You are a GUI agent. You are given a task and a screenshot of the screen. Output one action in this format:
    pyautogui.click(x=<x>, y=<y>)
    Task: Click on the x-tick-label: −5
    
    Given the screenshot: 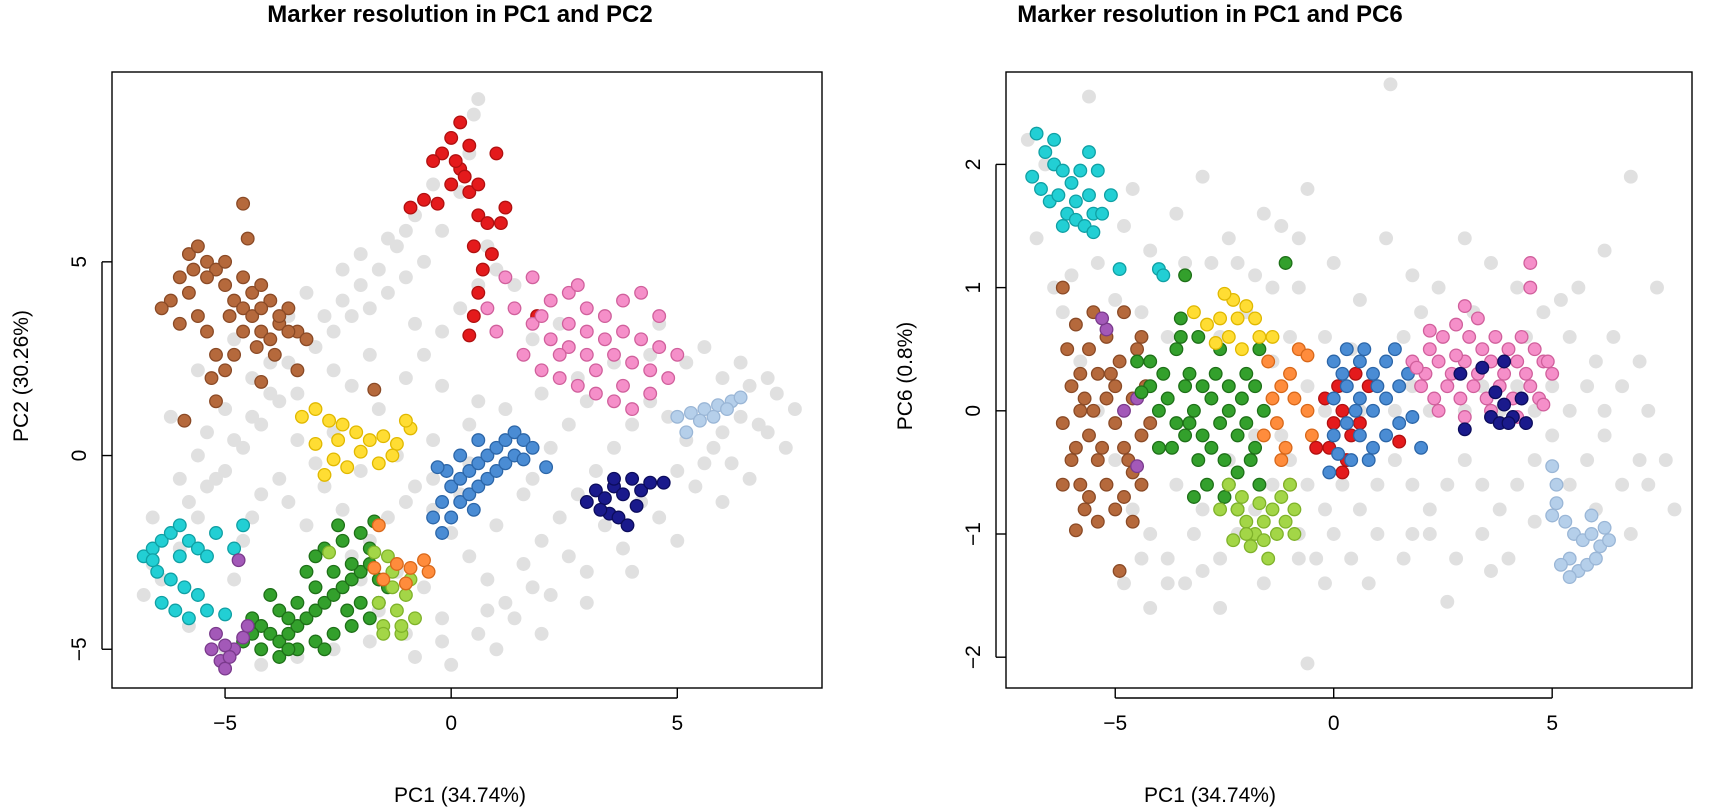 What is the action you would take?
    pyautogui.click(x=1115, y=723)
    